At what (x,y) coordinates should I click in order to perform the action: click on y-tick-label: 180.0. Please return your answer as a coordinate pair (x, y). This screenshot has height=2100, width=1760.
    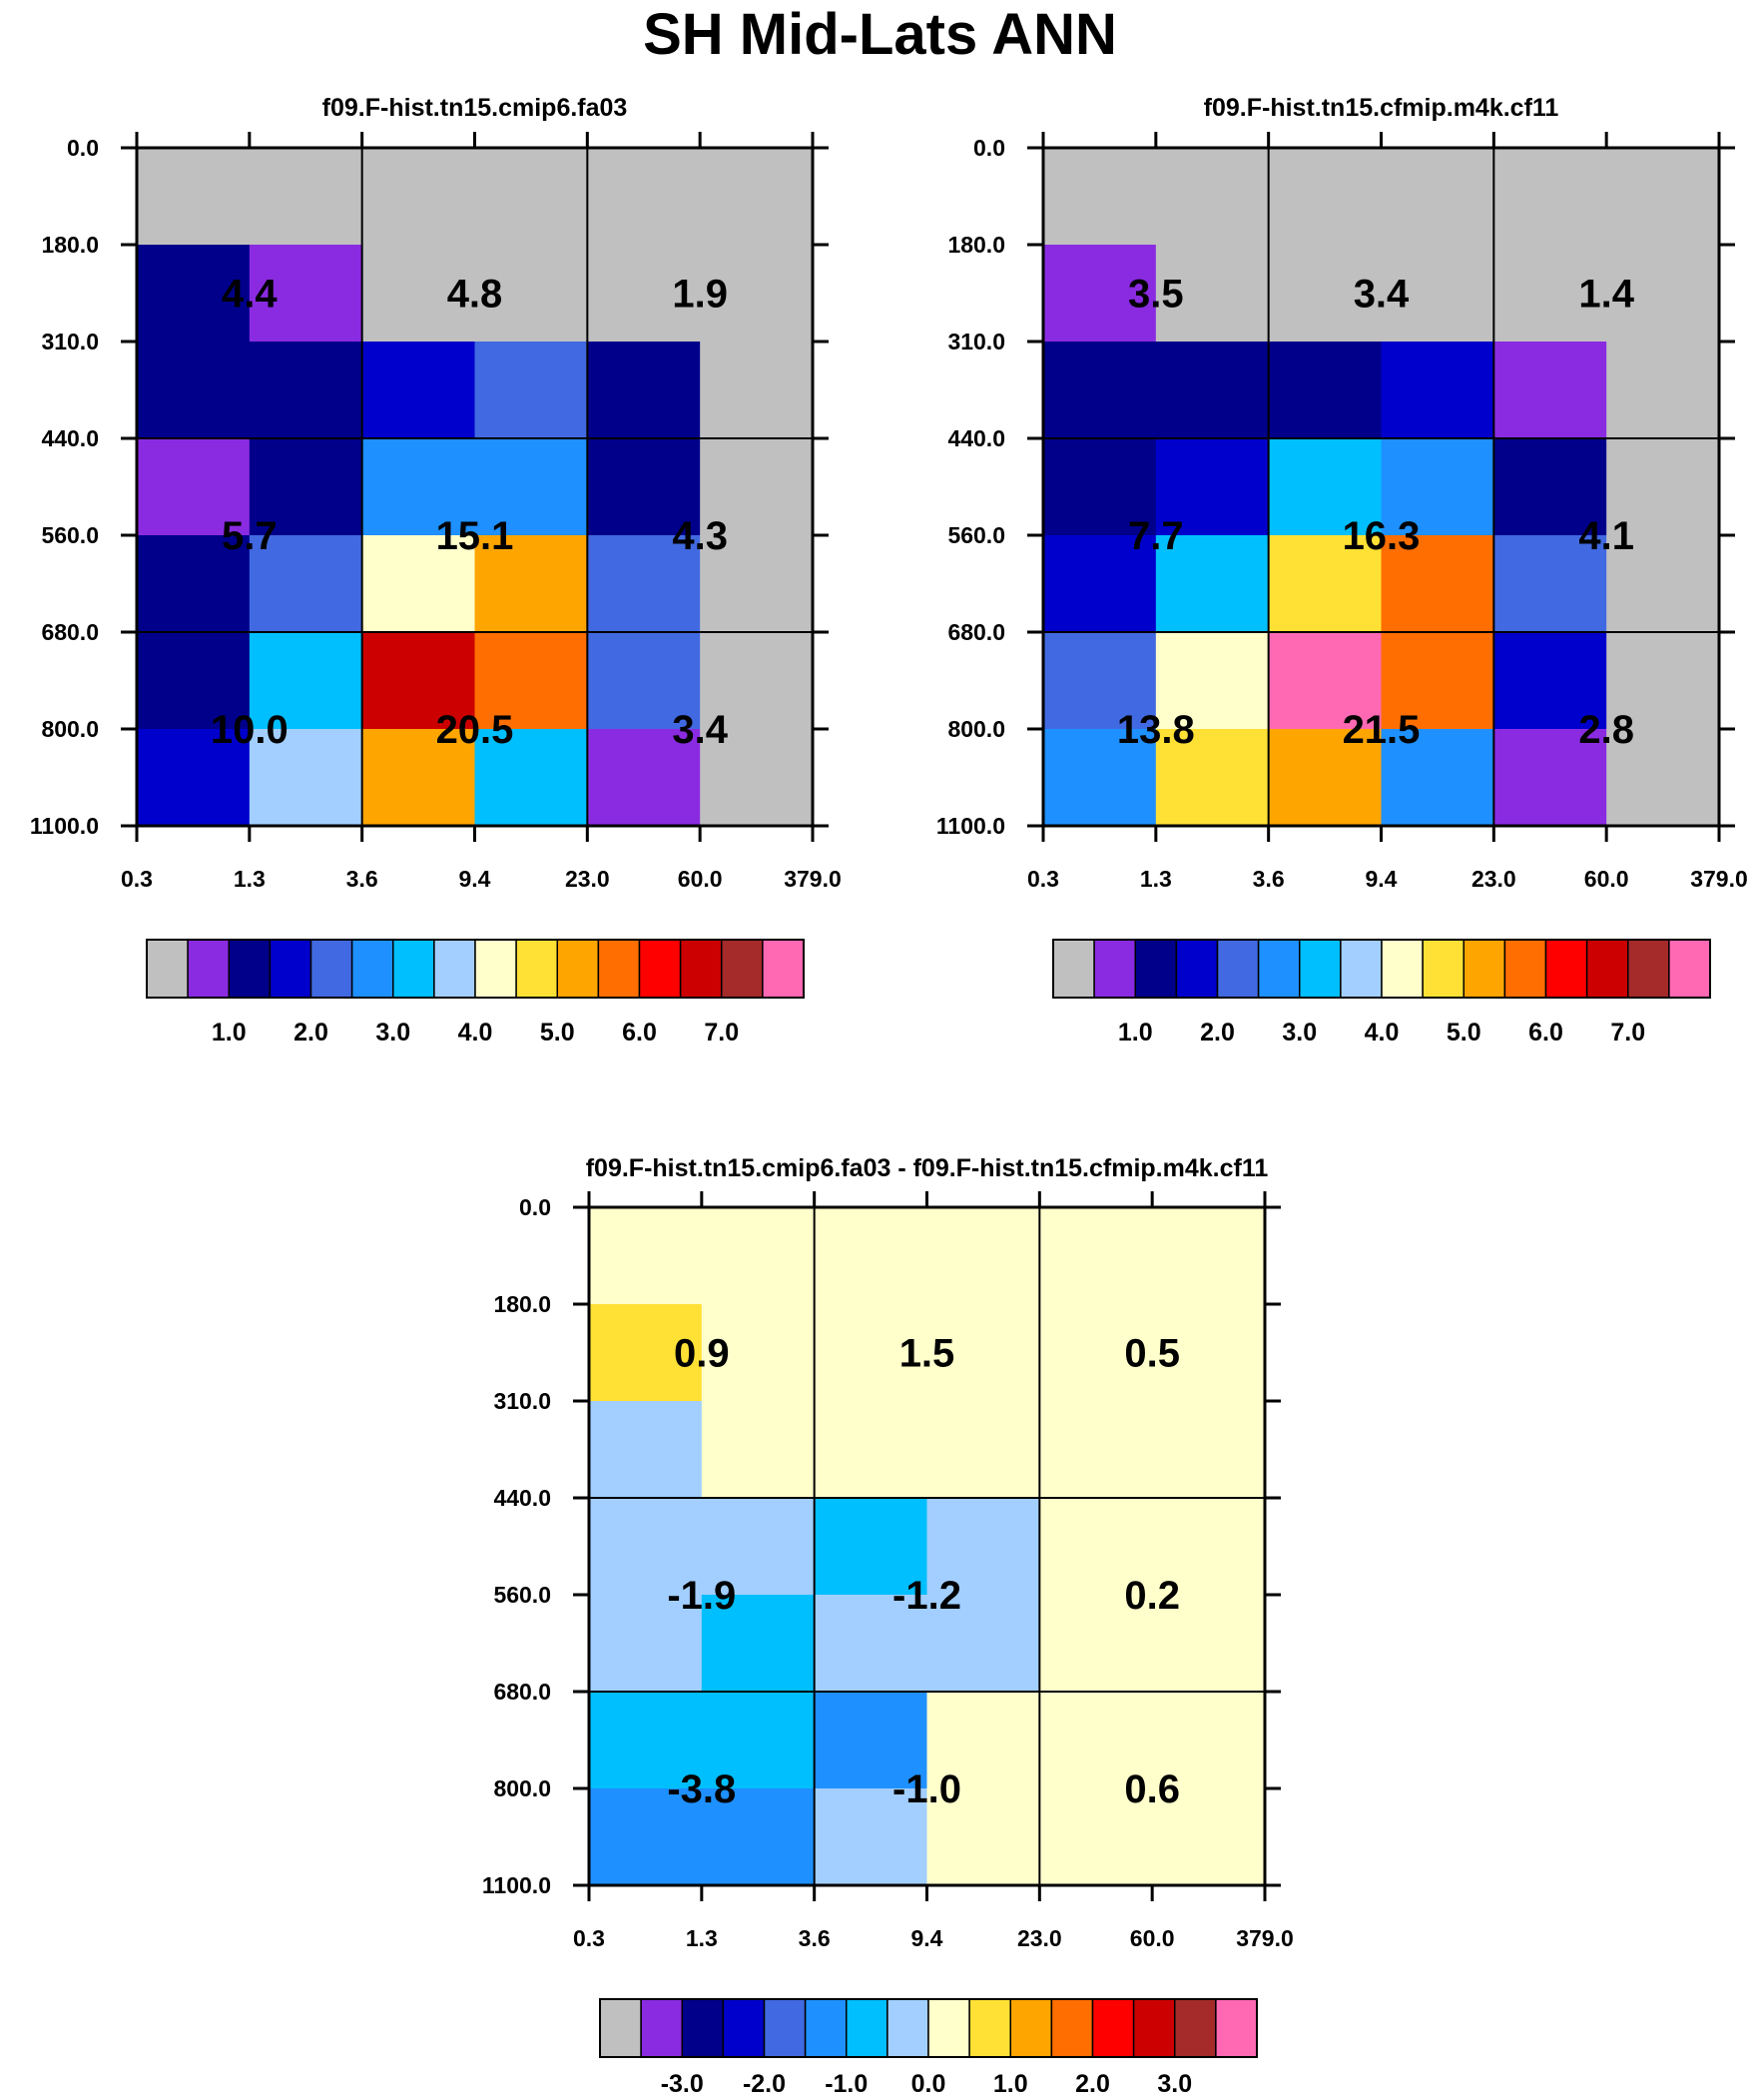
    Looking at the image, I should click on (522, 1304).